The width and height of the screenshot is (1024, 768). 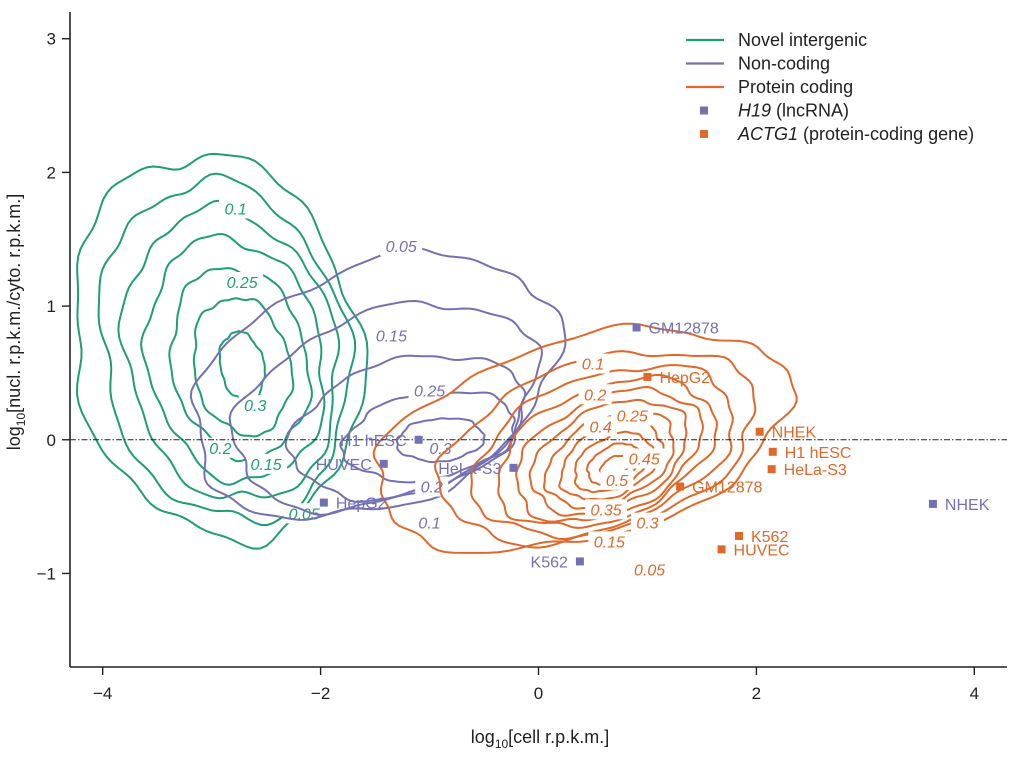 What do you see at coordinates (320, 693) in the screenshot?
I see `x-tick-label: −2` at bounding box center [320, 693].